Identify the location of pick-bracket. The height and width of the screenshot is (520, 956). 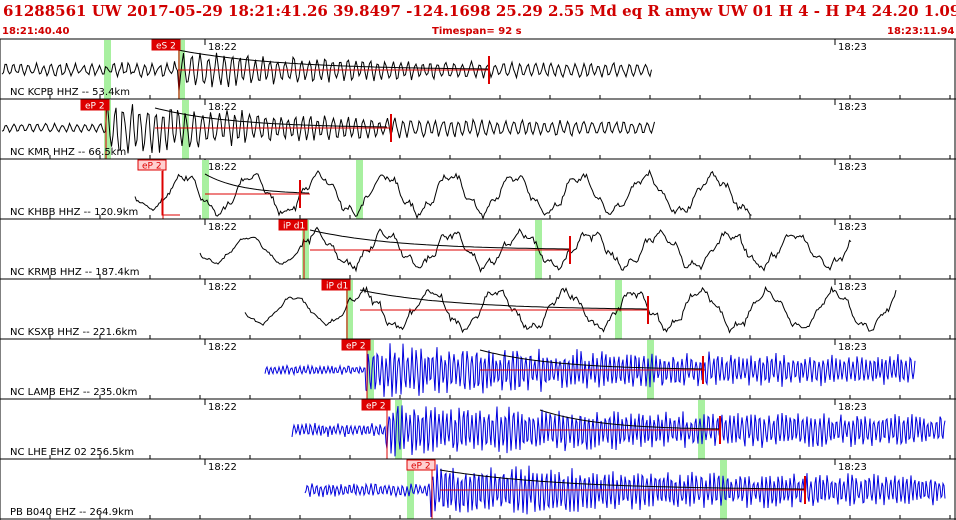
(170, 193).